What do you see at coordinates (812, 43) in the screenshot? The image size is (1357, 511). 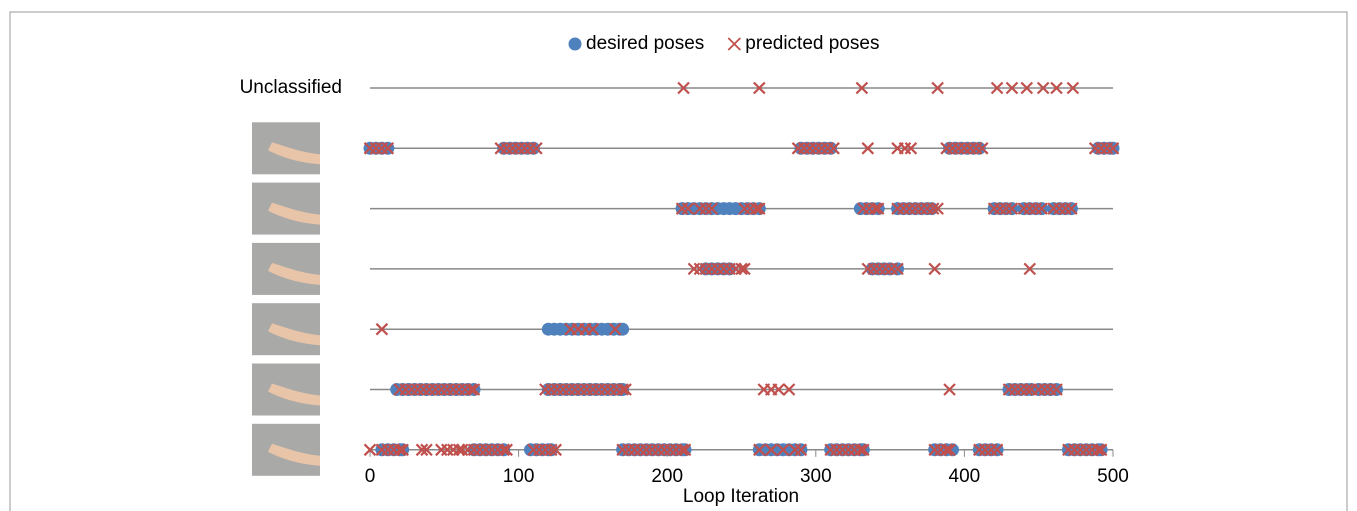 I see `legend-label: predicted poses` at bounding box center [812, 43].